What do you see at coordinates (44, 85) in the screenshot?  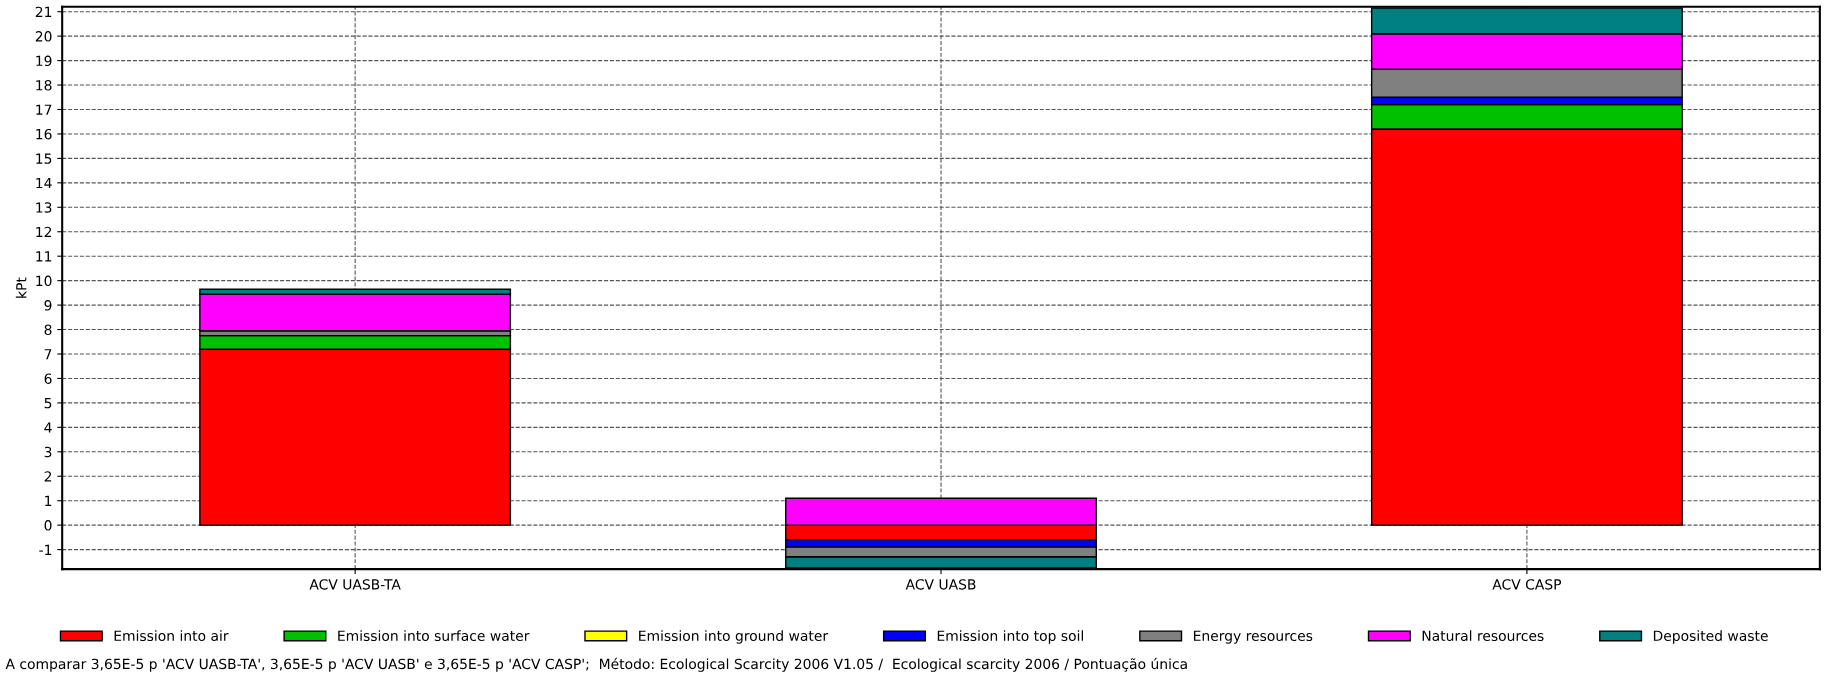 I see `y-tick-label: 18` at bounding box center [44, 85].